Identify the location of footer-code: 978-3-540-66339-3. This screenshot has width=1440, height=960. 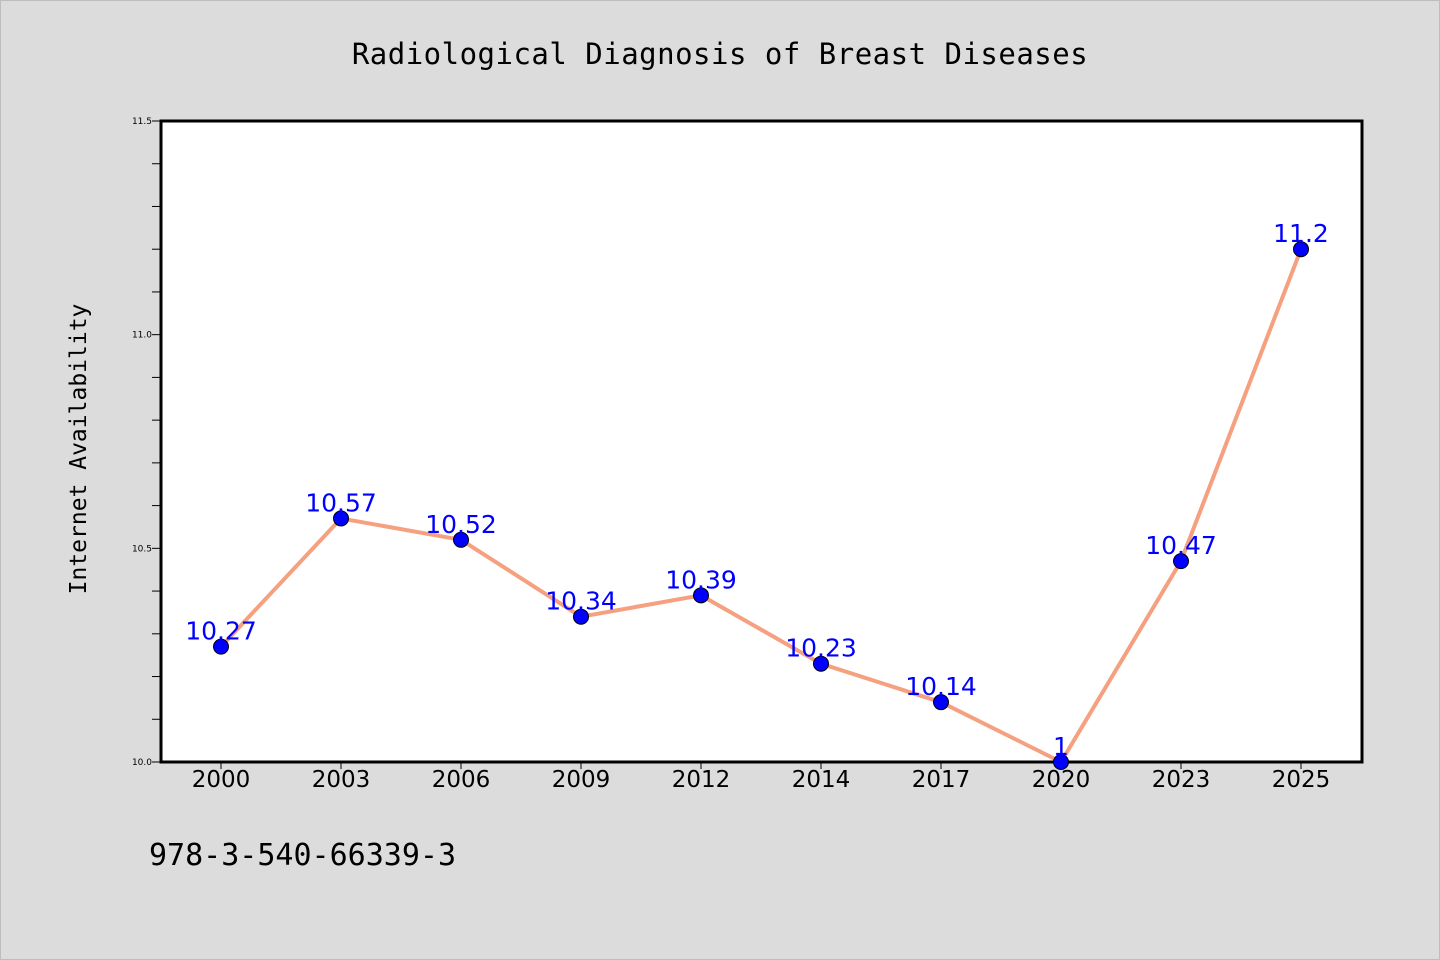
(302, 855).